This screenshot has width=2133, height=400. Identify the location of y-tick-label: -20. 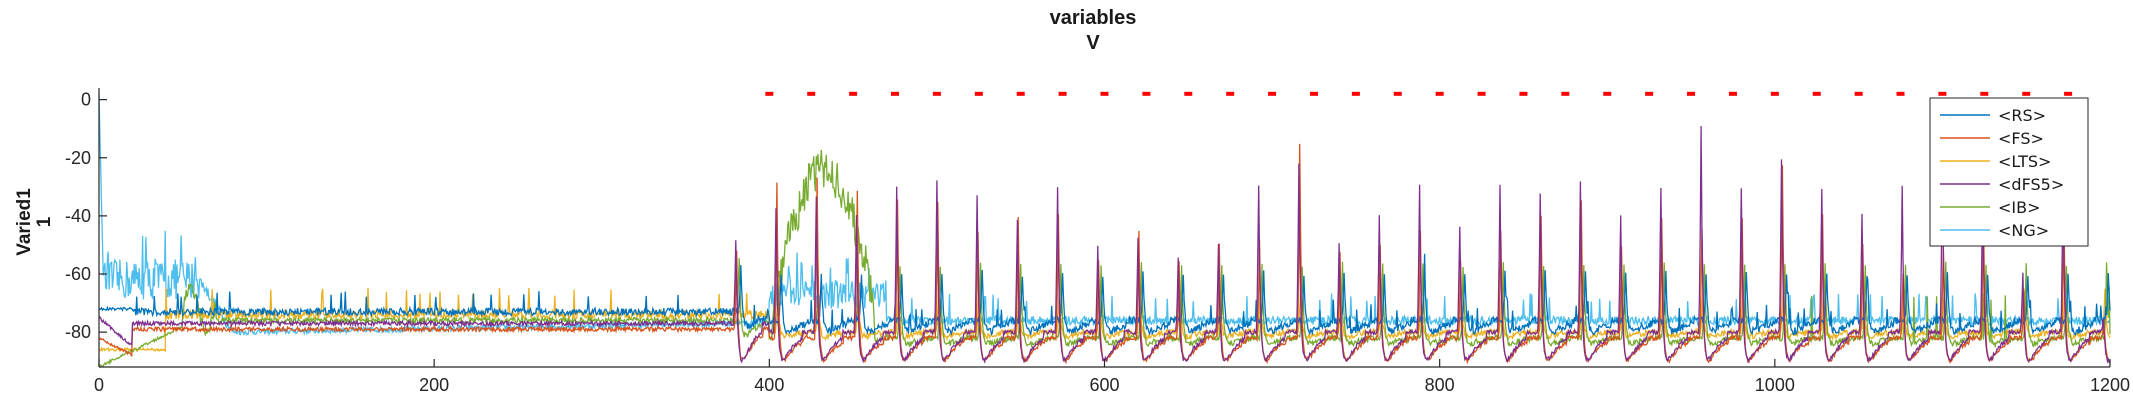
(78, 158).